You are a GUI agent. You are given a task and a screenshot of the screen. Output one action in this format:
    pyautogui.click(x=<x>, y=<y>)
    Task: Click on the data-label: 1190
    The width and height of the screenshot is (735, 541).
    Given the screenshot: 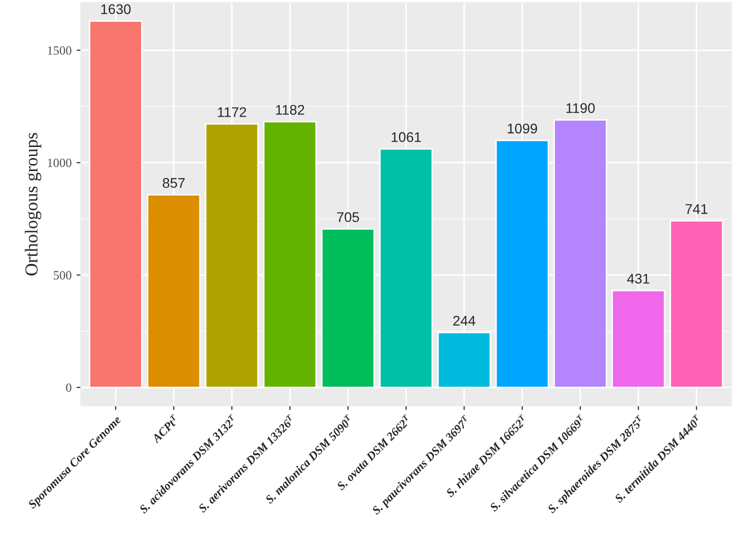 What is the action you would take?
    pyautogui.click(x=580, y=108)
    